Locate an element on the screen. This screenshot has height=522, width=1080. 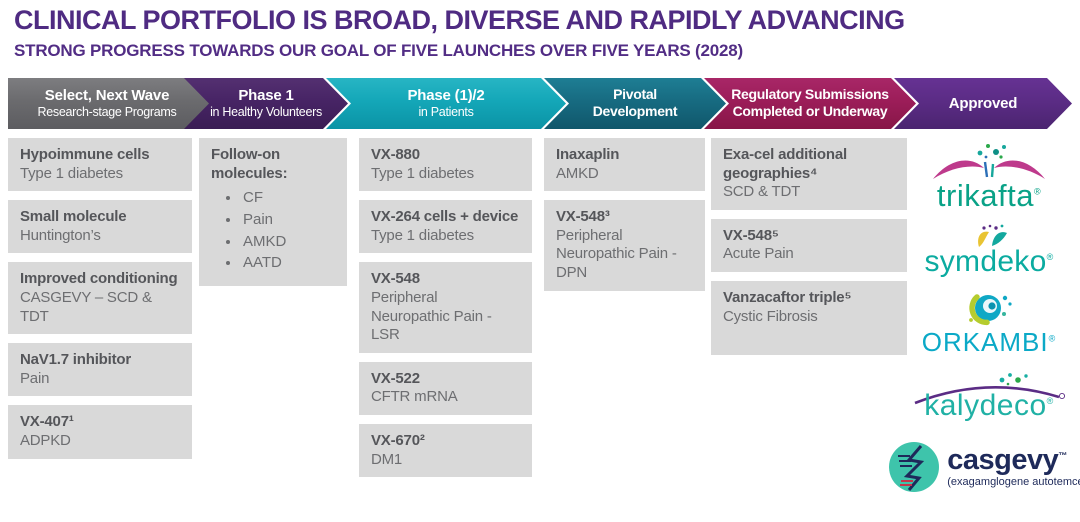
phase-subtitle: Research-stage Programs is located at coordinates (107, 111).